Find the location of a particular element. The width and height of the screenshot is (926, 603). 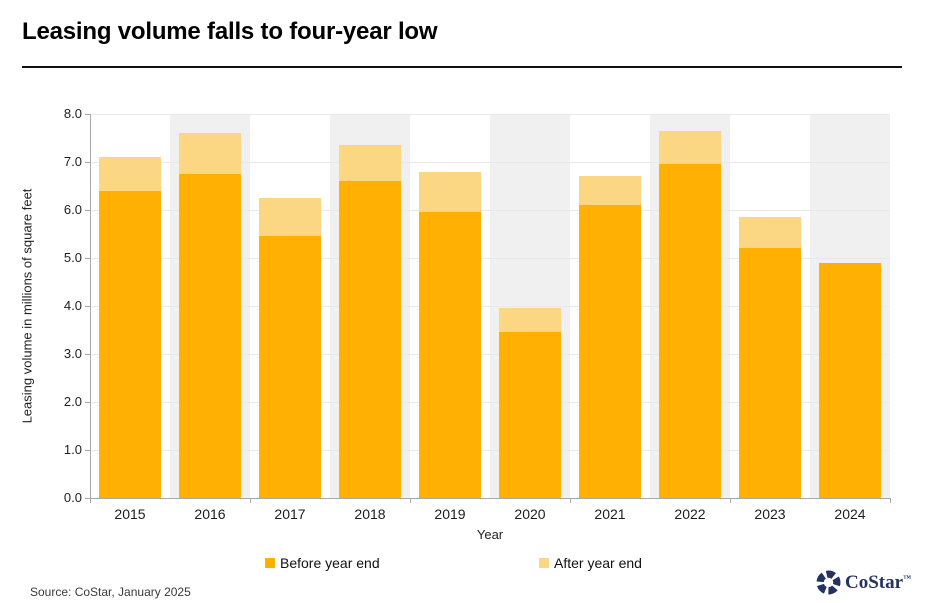

y-tick-label-6.0: 6.0 is located at coordinates (72, 209).